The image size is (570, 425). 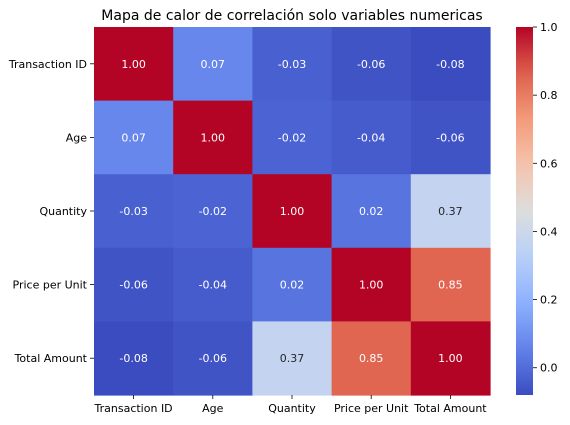 What do you see at coordinates (213, 408) in the screenshot?
I see `x-tick-label: Age` at bounding box center [213, 408].